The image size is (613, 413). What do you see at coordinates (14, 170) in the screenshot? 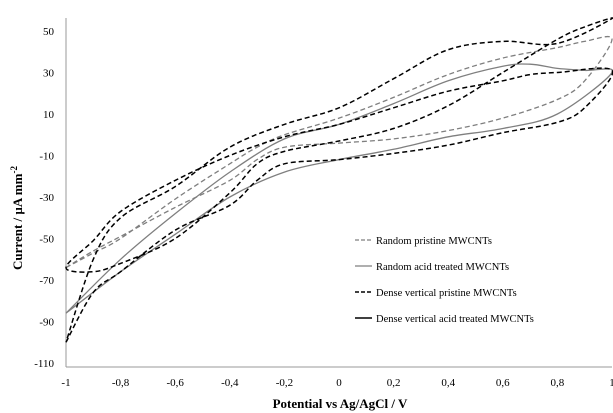
I see `y-axis-title-superscript: -2` at bounding box center [14, 170].